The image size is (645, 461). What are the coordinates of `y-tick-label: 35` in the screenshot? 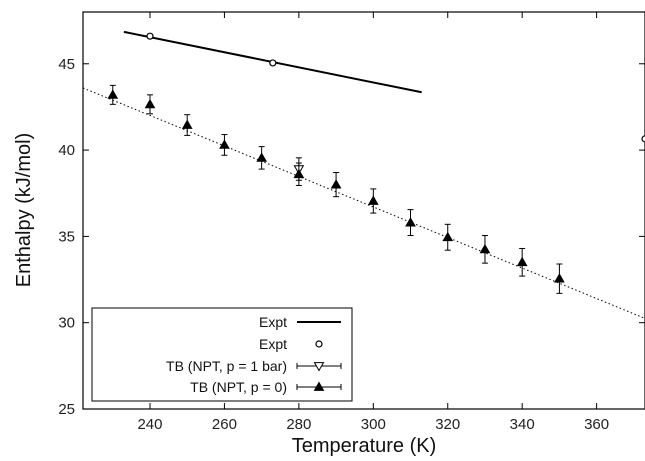 It's located at (66, 236).